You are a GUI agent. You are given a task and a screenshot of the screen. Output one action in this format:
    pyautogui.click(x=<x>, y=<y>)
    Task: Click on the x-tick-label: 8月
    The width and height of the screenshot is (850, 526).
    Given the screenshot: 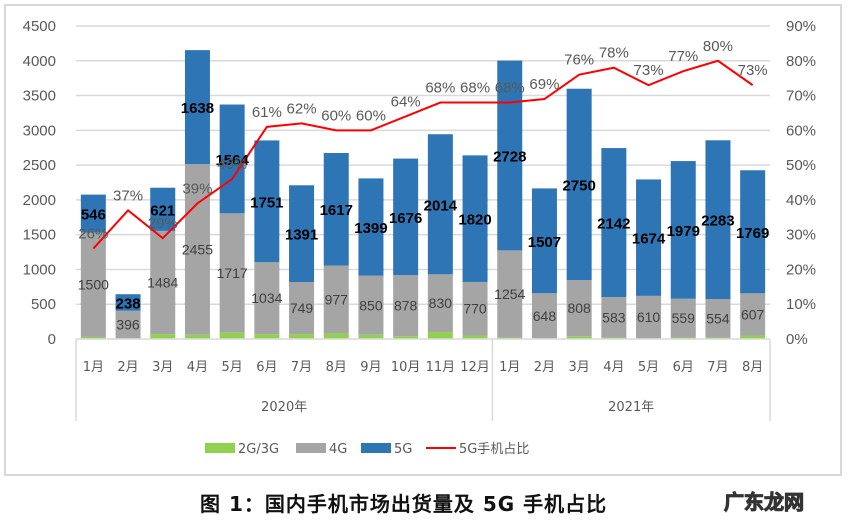 What is the action you would take?
    pyautogui.click(x=752, y=367)
    